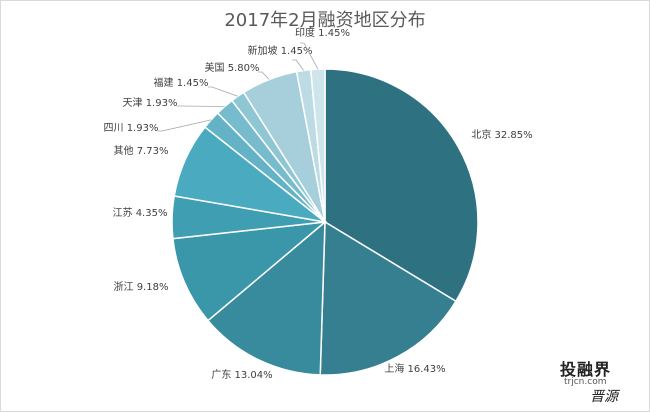 This screenshot has width=650, height=412. What do you see at coordinates (414, 368) in the screenshot?
I see `slice-label-2: 上海 16.43%` at bounding box center [414, 368].